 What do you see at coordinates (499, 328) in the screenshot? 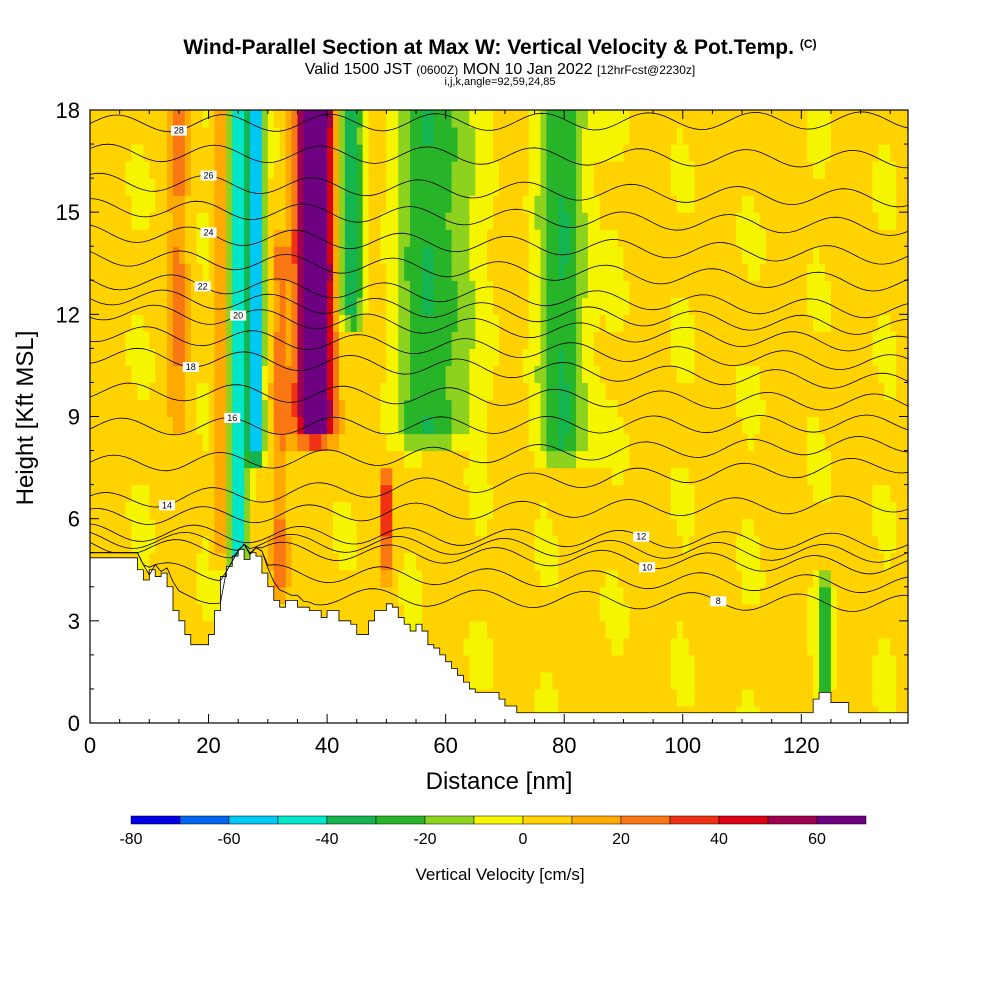
I see `theta-contour-line` at bounding box center [499, 328].